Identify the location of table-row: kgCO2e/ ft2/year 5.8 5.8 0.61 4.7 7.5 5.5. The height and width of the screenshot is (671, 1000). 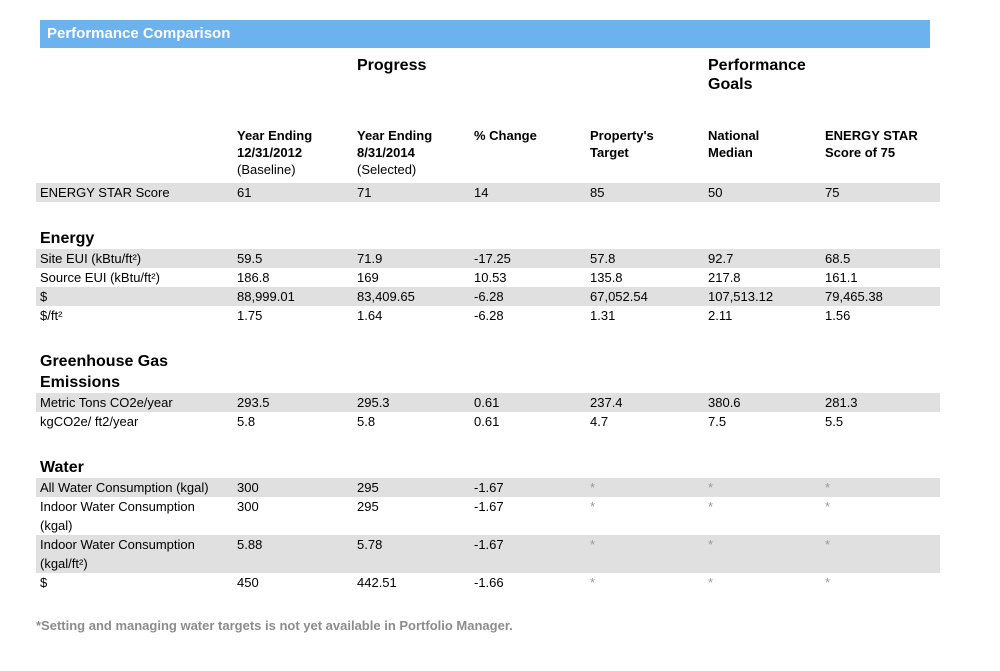
(488, 421).